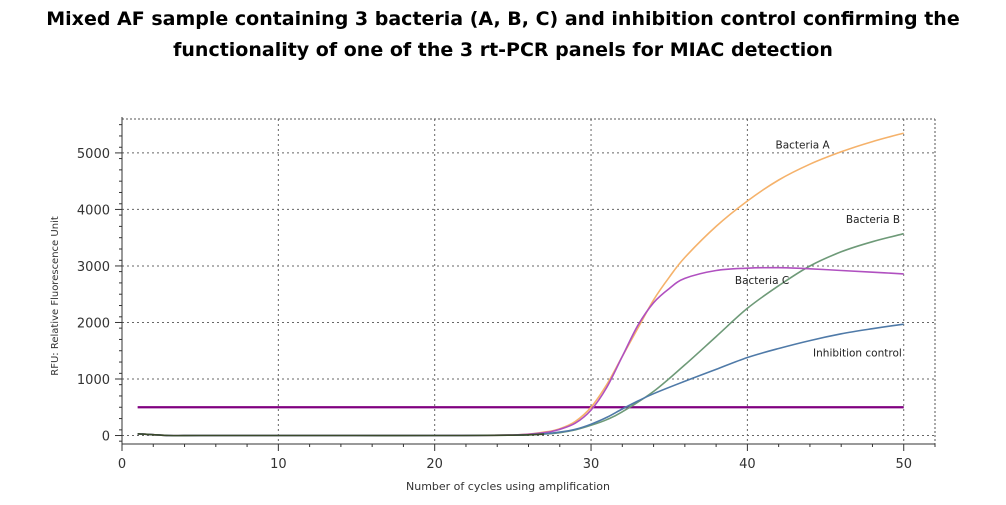  What do you see at coordinates (93, 267) in the screenshot?
I see `y-tick-label: 3000` at bounding box center [93, 267].